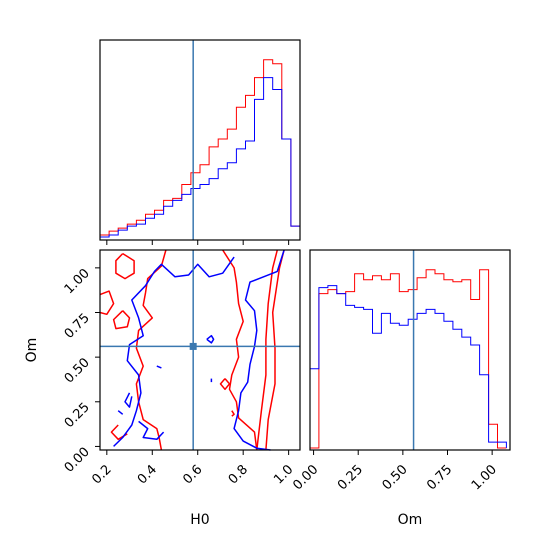  I want to click on om-hist-frame, so click(410, 350).